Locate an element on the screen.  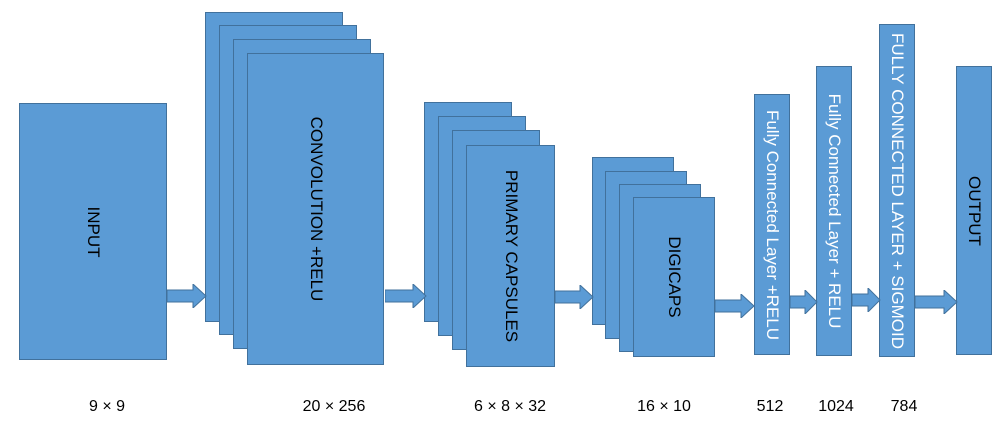
fc3-label: FULLY CONNECTED LAYER + SIGMOID is located at coordinates (897, 190).